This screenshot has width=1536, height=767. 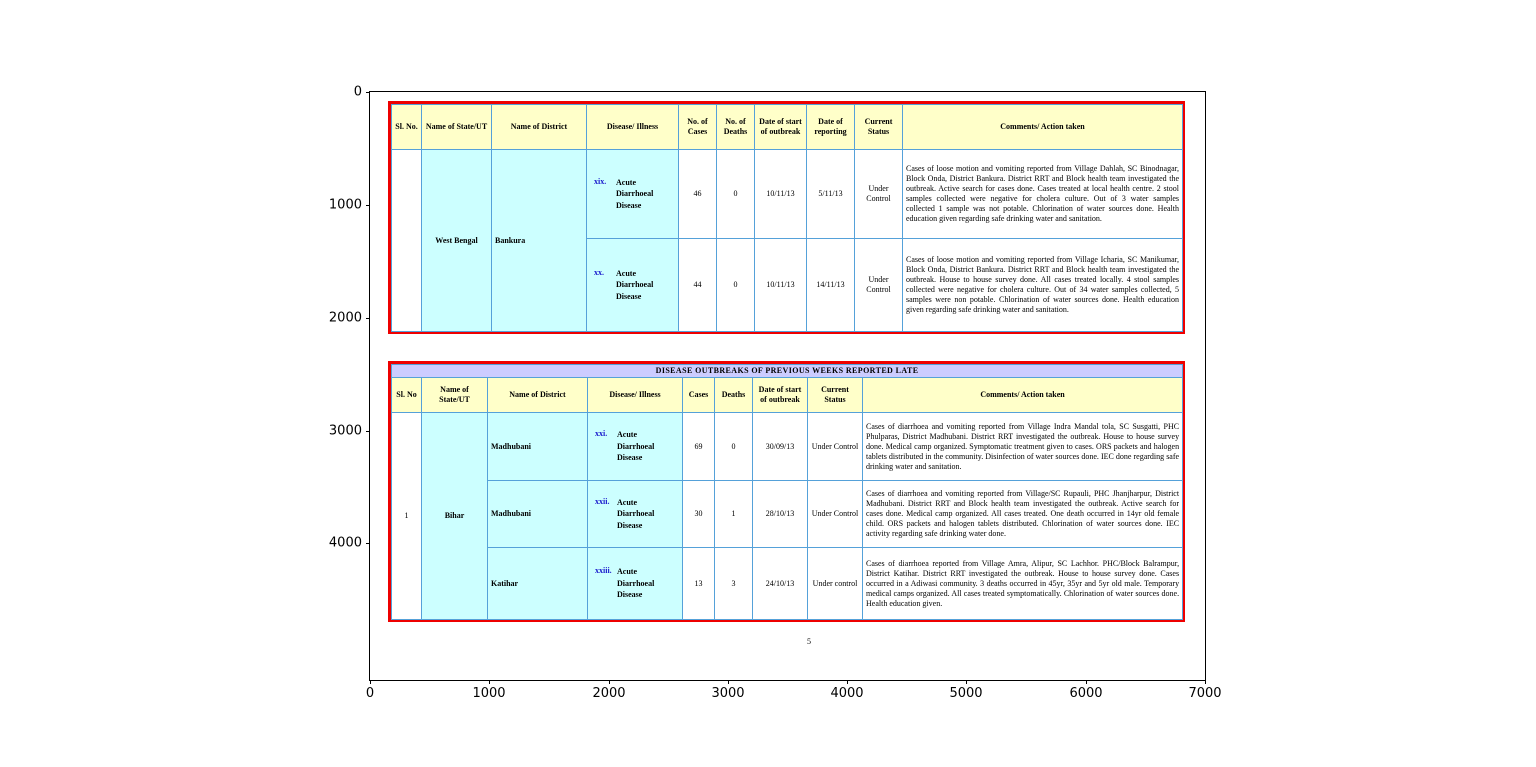 What do you see at coordinates (697, 194) in the screenshot?
I see `cell-cases: 46` at bounding box center [697, 194].